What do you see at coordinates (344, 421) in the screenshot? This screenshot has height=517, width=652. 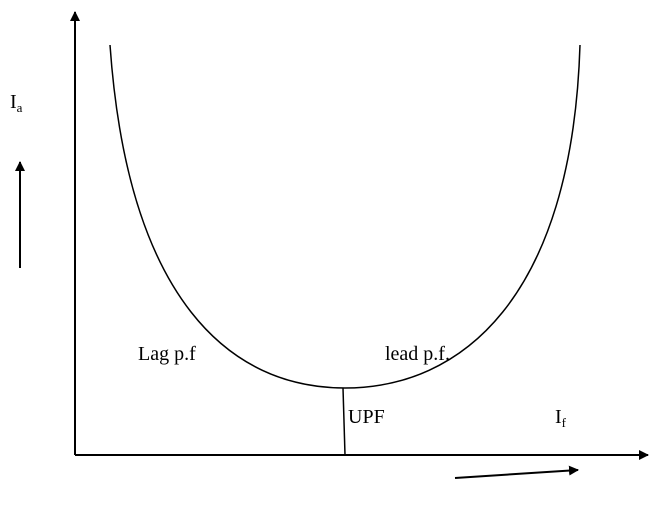 I see `upf-line` at bounding box center [344, 421].